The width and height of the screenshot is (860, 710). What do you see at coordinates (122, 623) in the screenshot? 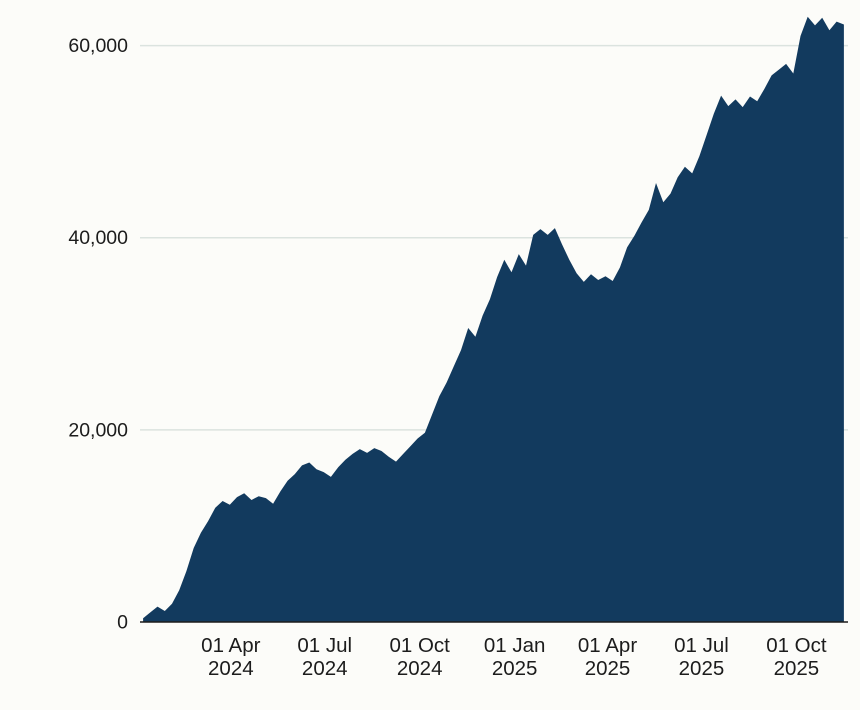
I see `y-axis-label: 0` at bounding box center [122, 623].